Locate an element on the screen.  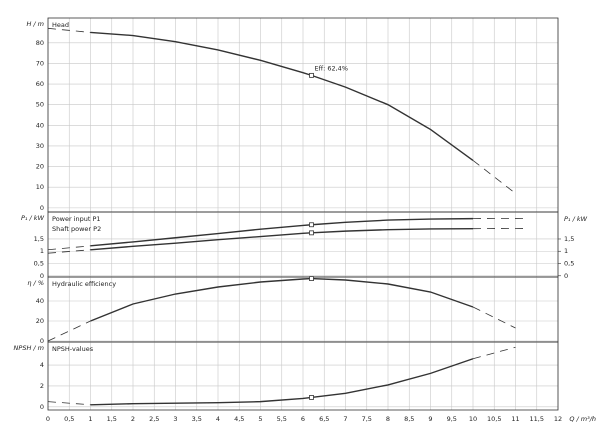
x-tick-label: 5 is located at coordinates (260, 419).